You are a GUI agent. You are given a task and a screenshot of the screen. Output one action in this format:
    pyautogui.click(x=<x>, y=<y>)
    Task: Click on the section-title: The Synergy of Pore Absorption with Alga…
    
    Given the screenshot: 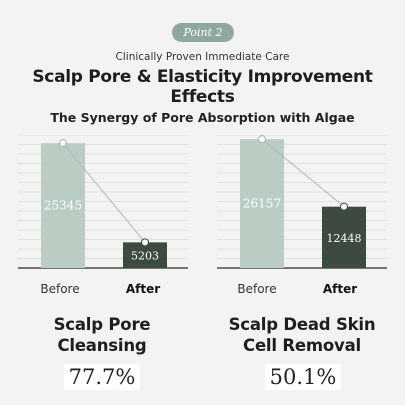 What is the action you would take?
    pyautogui.click(x=202, y=117)
    